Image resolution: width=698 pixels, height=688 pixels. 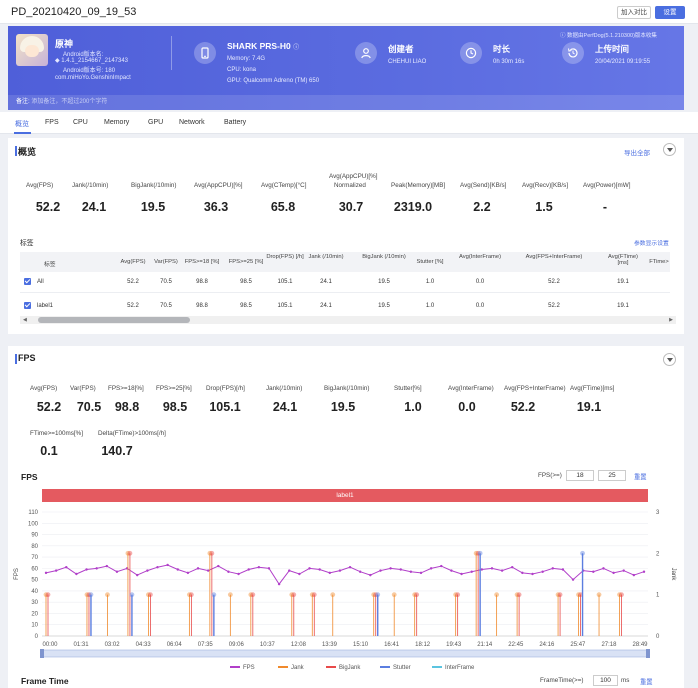 What do you see at coordinates (345, 292) in the screenshot?
I see `row-divider` at bounding box center [345, 292].